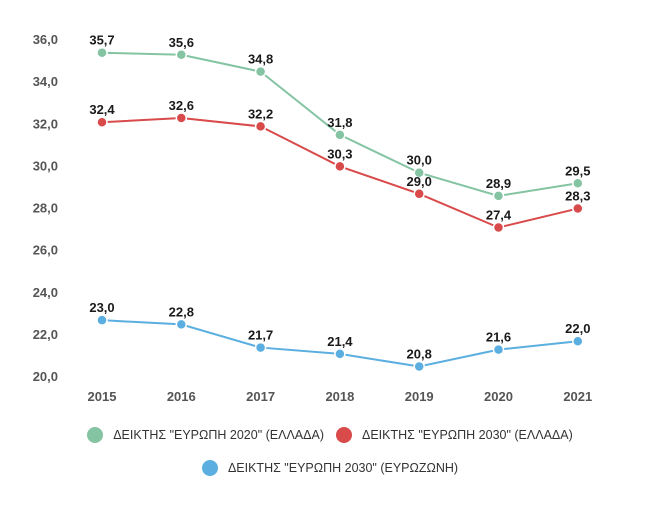  What do you see at coordinates (577, 328) in the screenshot?
I see `data-label: 22,0` at bounding box center [577, 328].